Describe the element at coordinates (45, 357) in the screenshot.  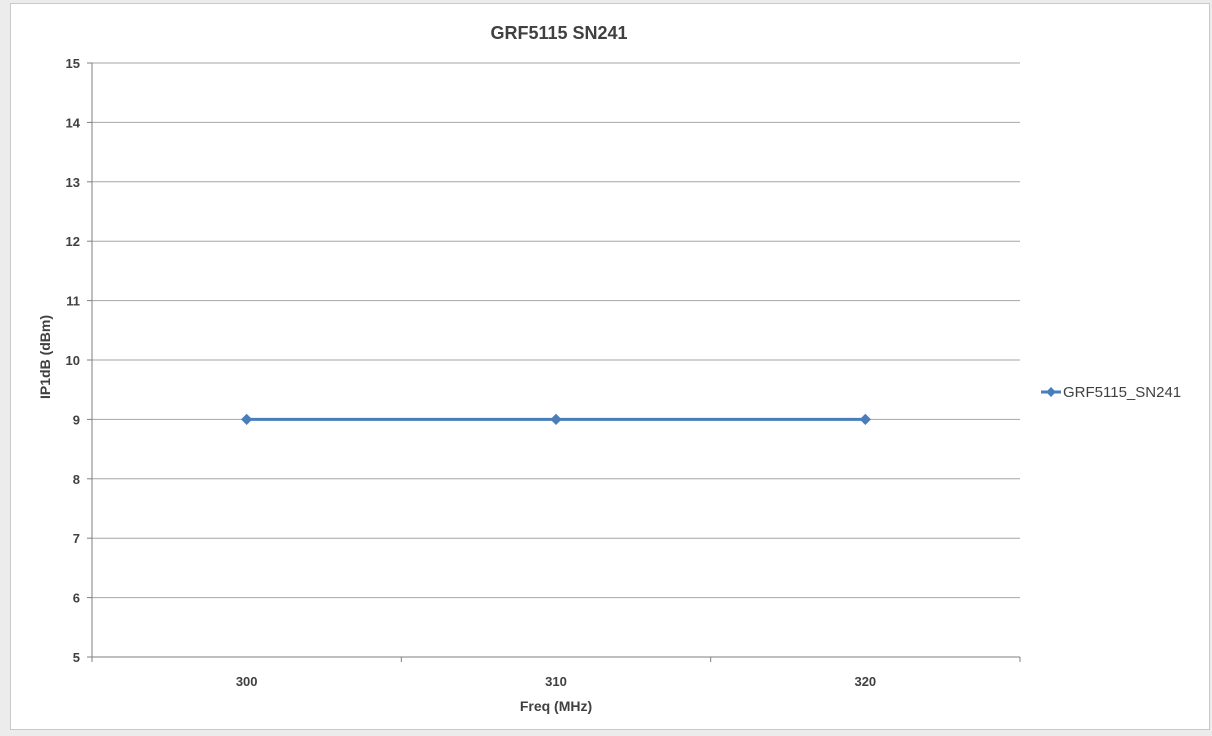
I see `y-axis-title: IP1dB (dBm)` at that location.